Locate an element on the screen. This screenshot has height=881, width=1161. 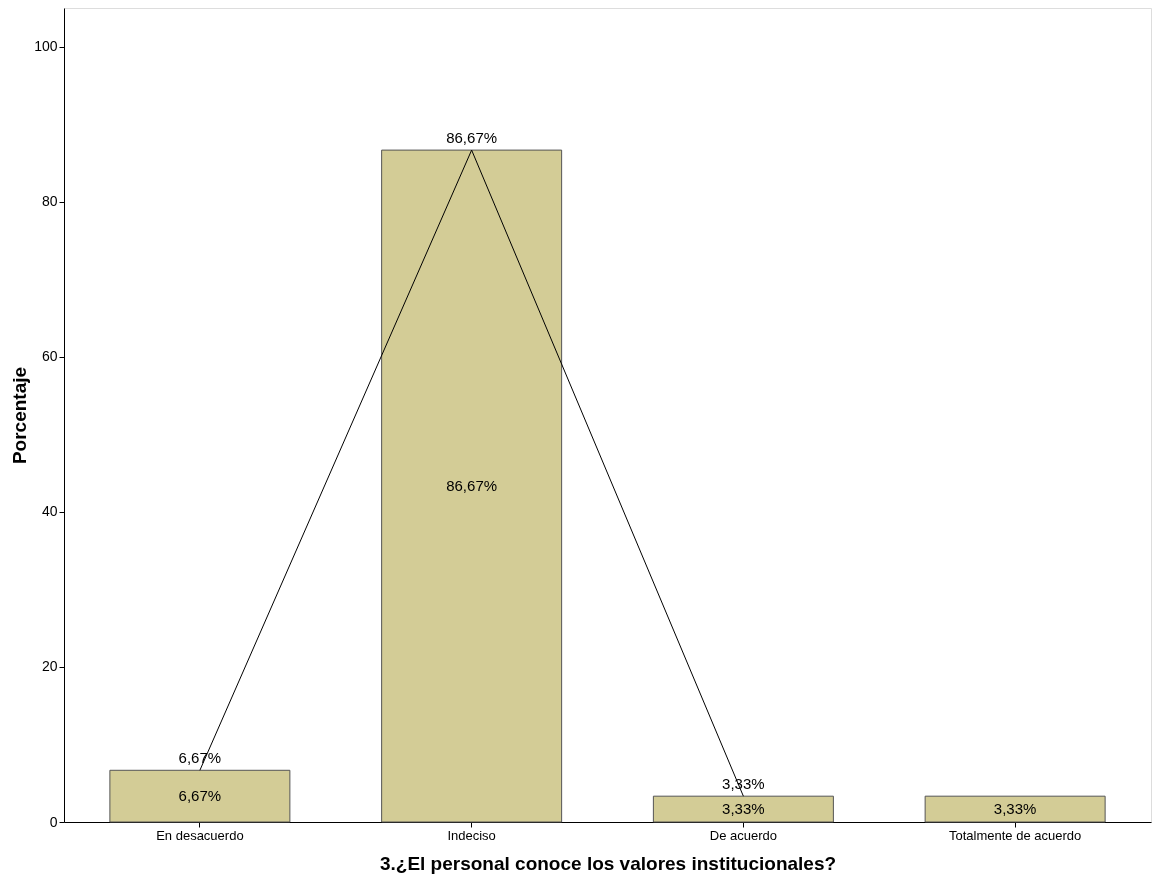
y-tick-label: 20 is located at coordinates (49, 666).